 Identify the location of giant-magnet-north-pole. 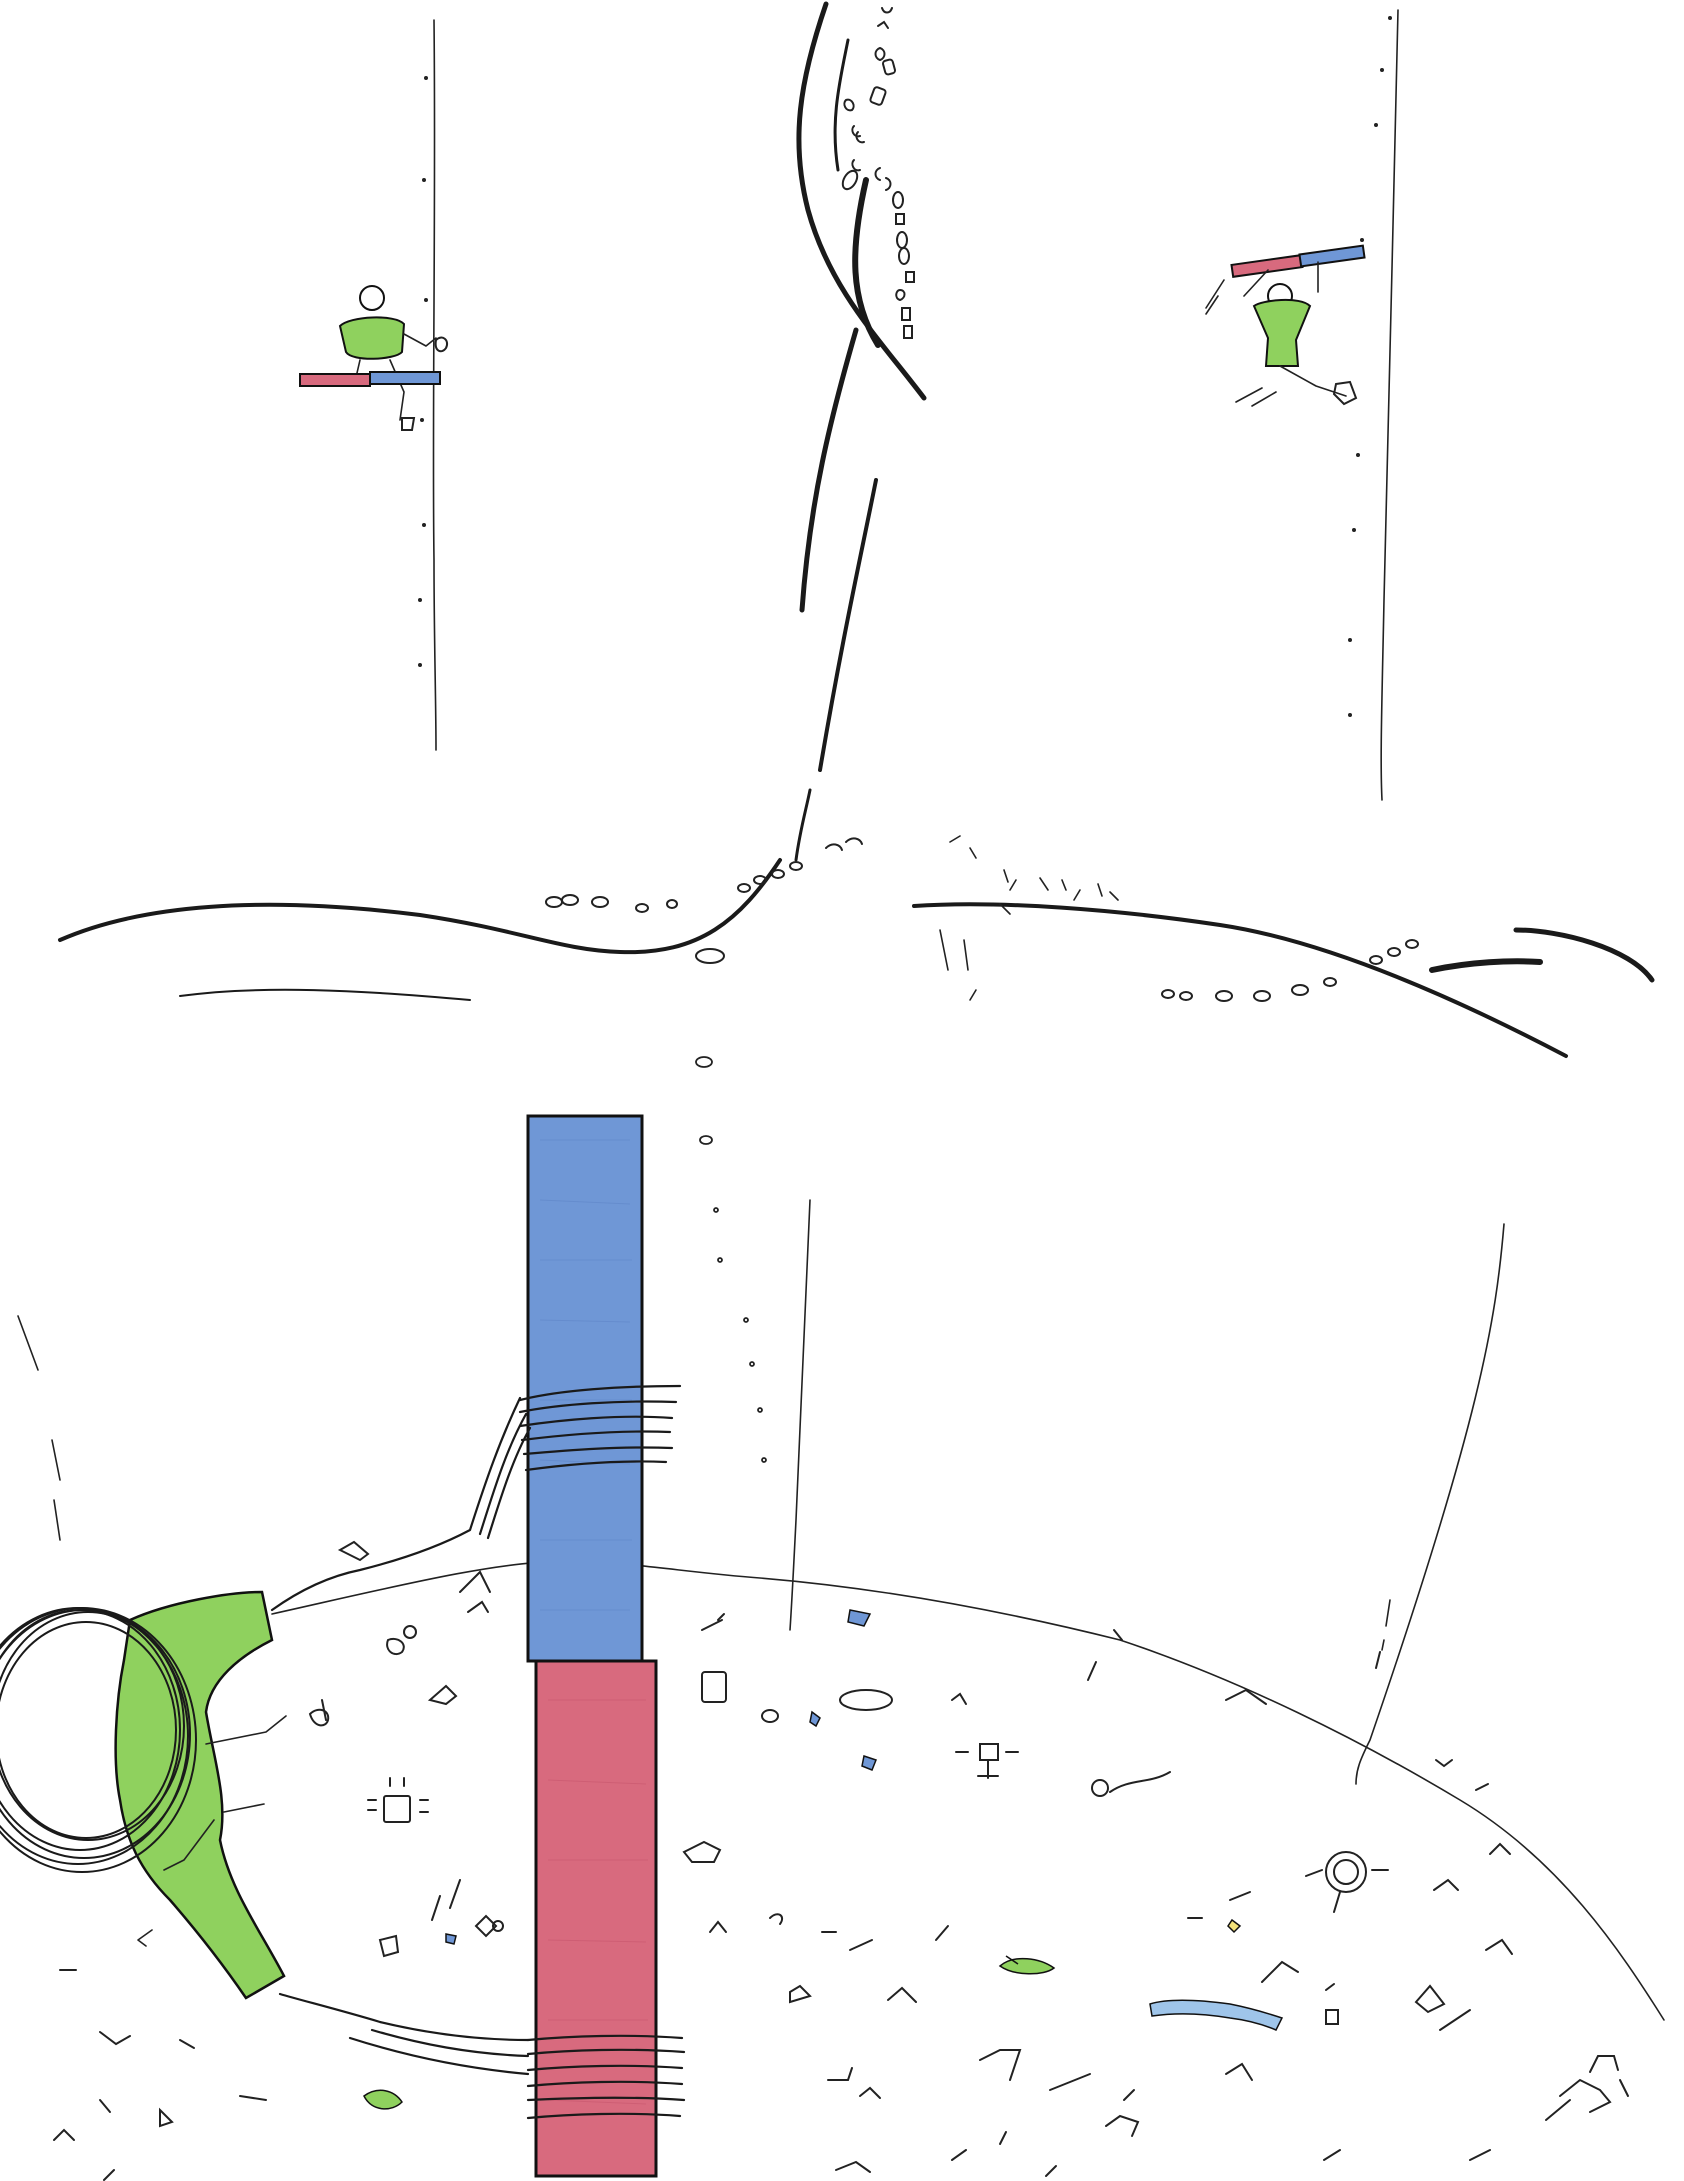
(585, 1388).